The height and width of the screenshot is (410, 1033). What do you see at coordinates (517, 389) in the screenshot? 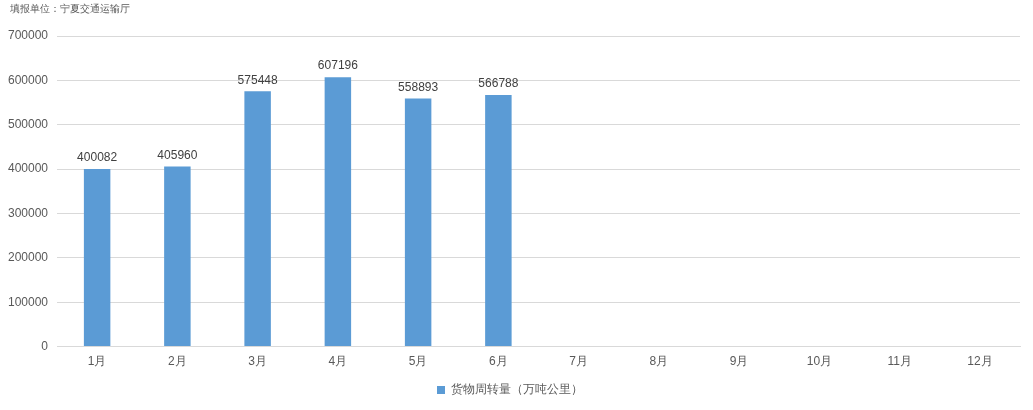
I see `legend-label: 货物周转量（万吨公里）` at bounding box center [517, 389].